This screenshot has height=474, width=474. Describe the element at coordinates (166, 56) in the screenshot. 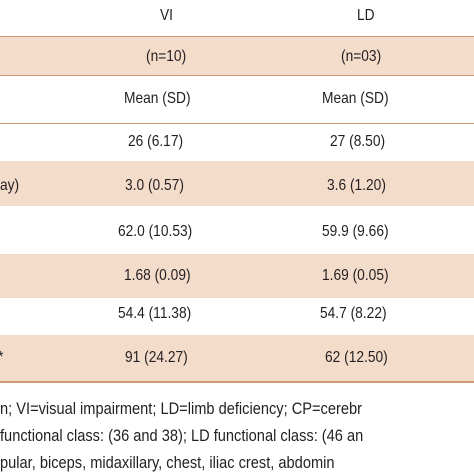

I see `sample-size-vi: (n=10)` at that location.